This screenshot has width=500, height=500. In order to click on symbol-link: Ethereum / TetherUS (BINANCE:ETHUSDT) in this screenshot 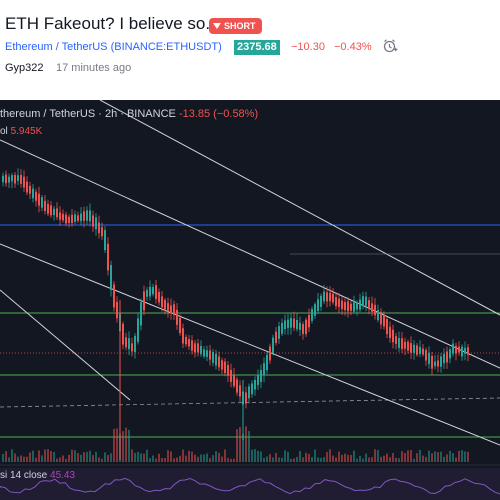, I will do `click(113, 47)`.